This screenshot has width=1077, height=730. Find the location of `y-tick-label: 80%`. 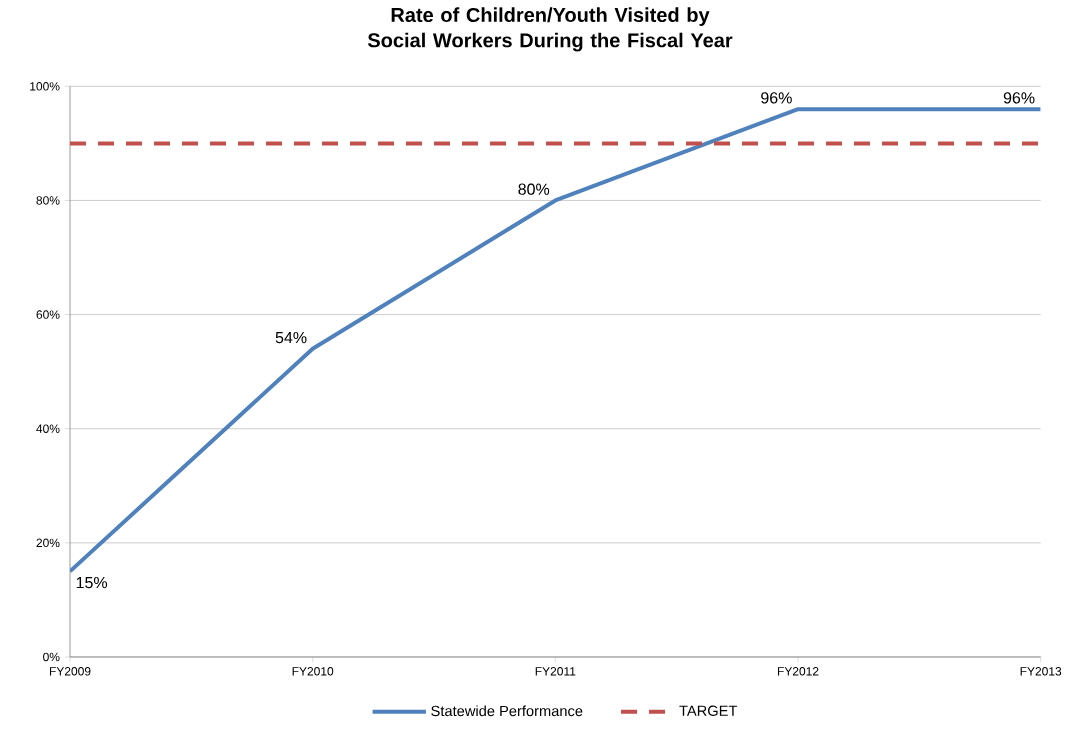

y-tick-label: 80% is located at coordinates (48, 200).